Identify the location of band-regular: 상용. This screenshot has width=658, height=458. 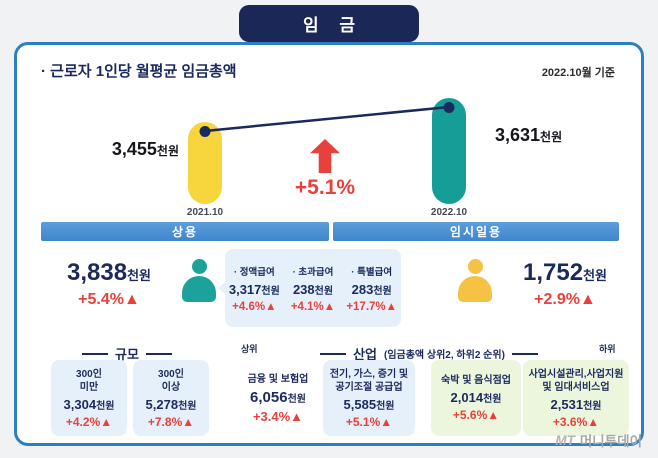
(185, 231).